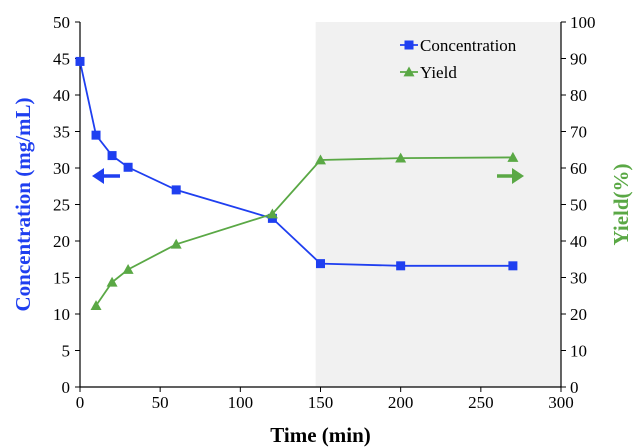 This screenshot has width=641, height=448. What do you see at coordinates (578, 132) in the screenshot?
I see `y-right-tick-label: 70` at bounding box center [578, 132].